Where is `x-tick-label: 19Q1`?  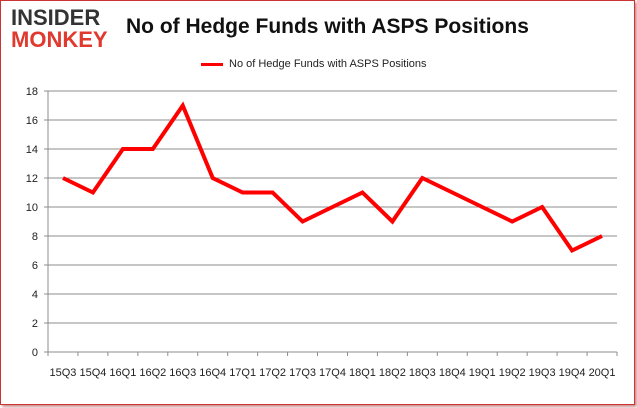
x-tick-label: 19Q1 is located at coordinates (482, 373).